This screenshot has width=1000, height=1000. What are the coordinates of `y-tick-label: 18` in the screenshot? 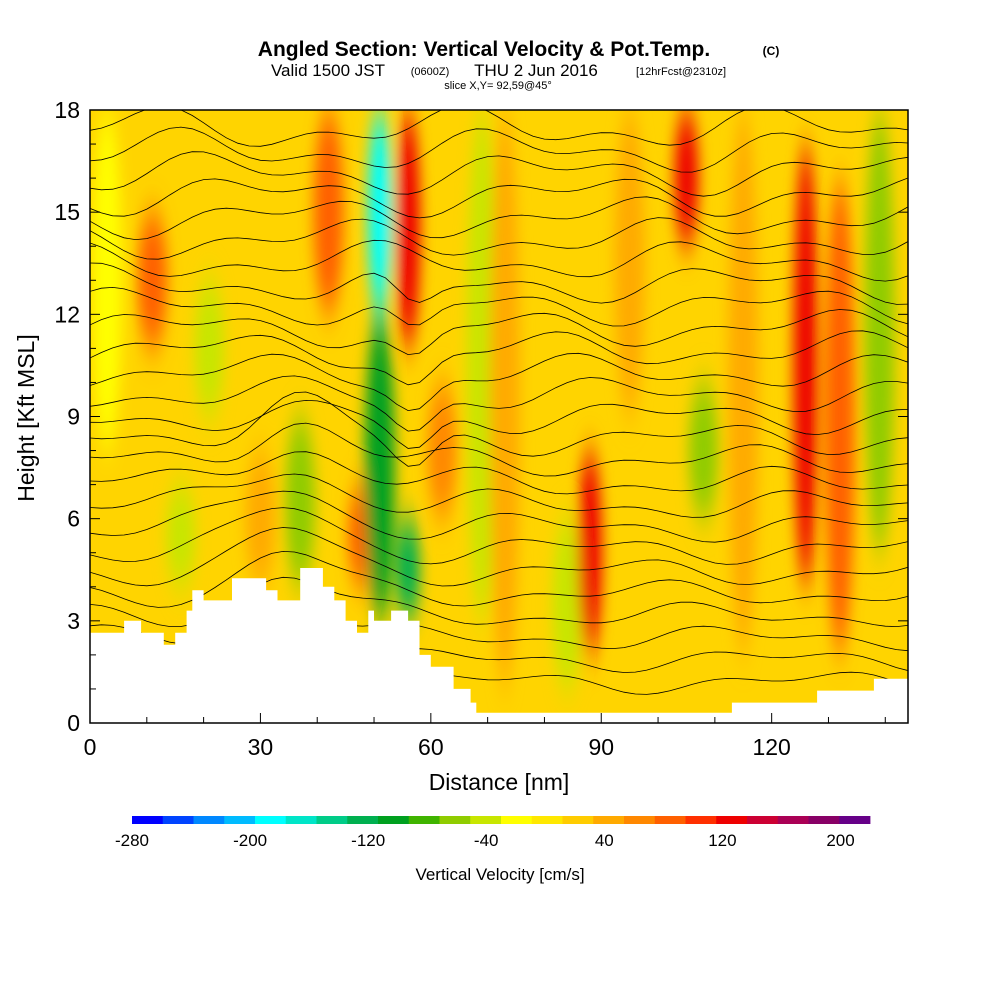 It's located at (67, 110).